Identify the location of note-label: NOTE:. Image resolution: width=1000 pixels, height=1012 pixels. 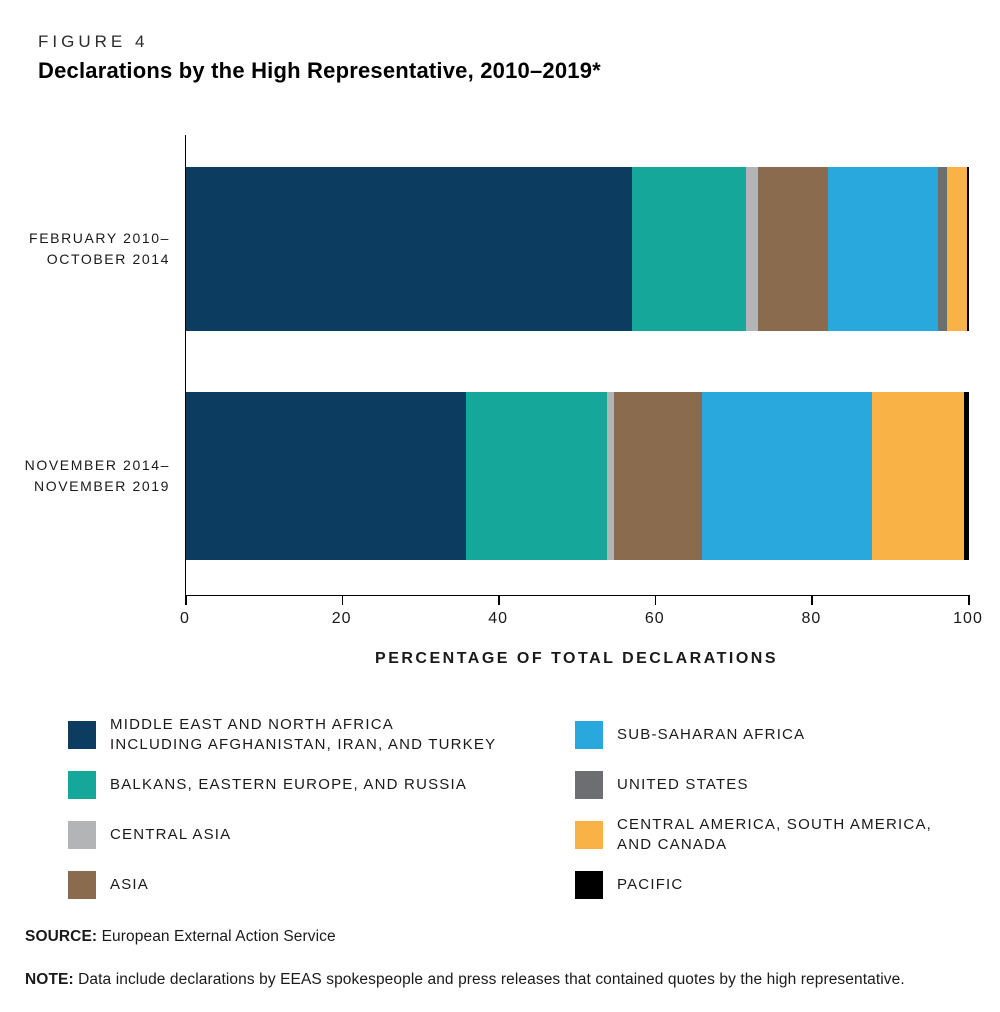
(49, 979).